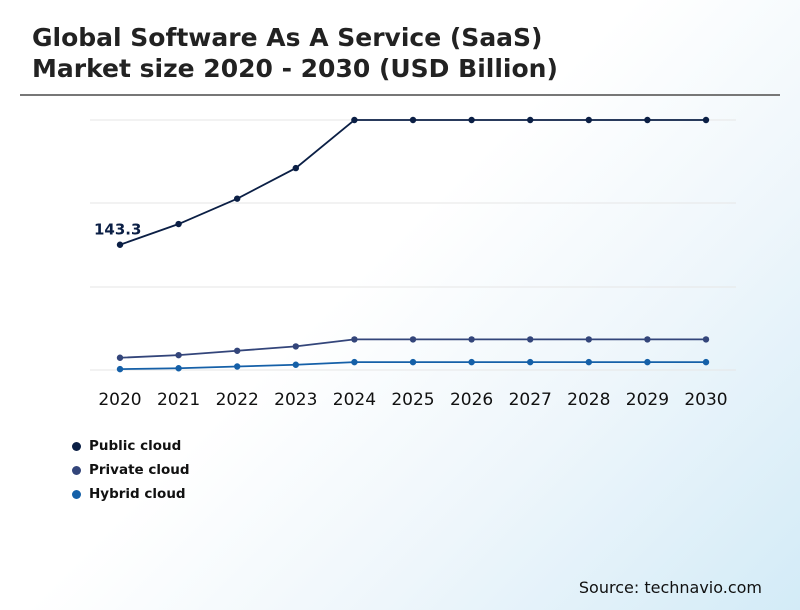 The height and width of the screenshot is (610, 800). I want to click on x-tick-label: 2024, so click(354, 400).